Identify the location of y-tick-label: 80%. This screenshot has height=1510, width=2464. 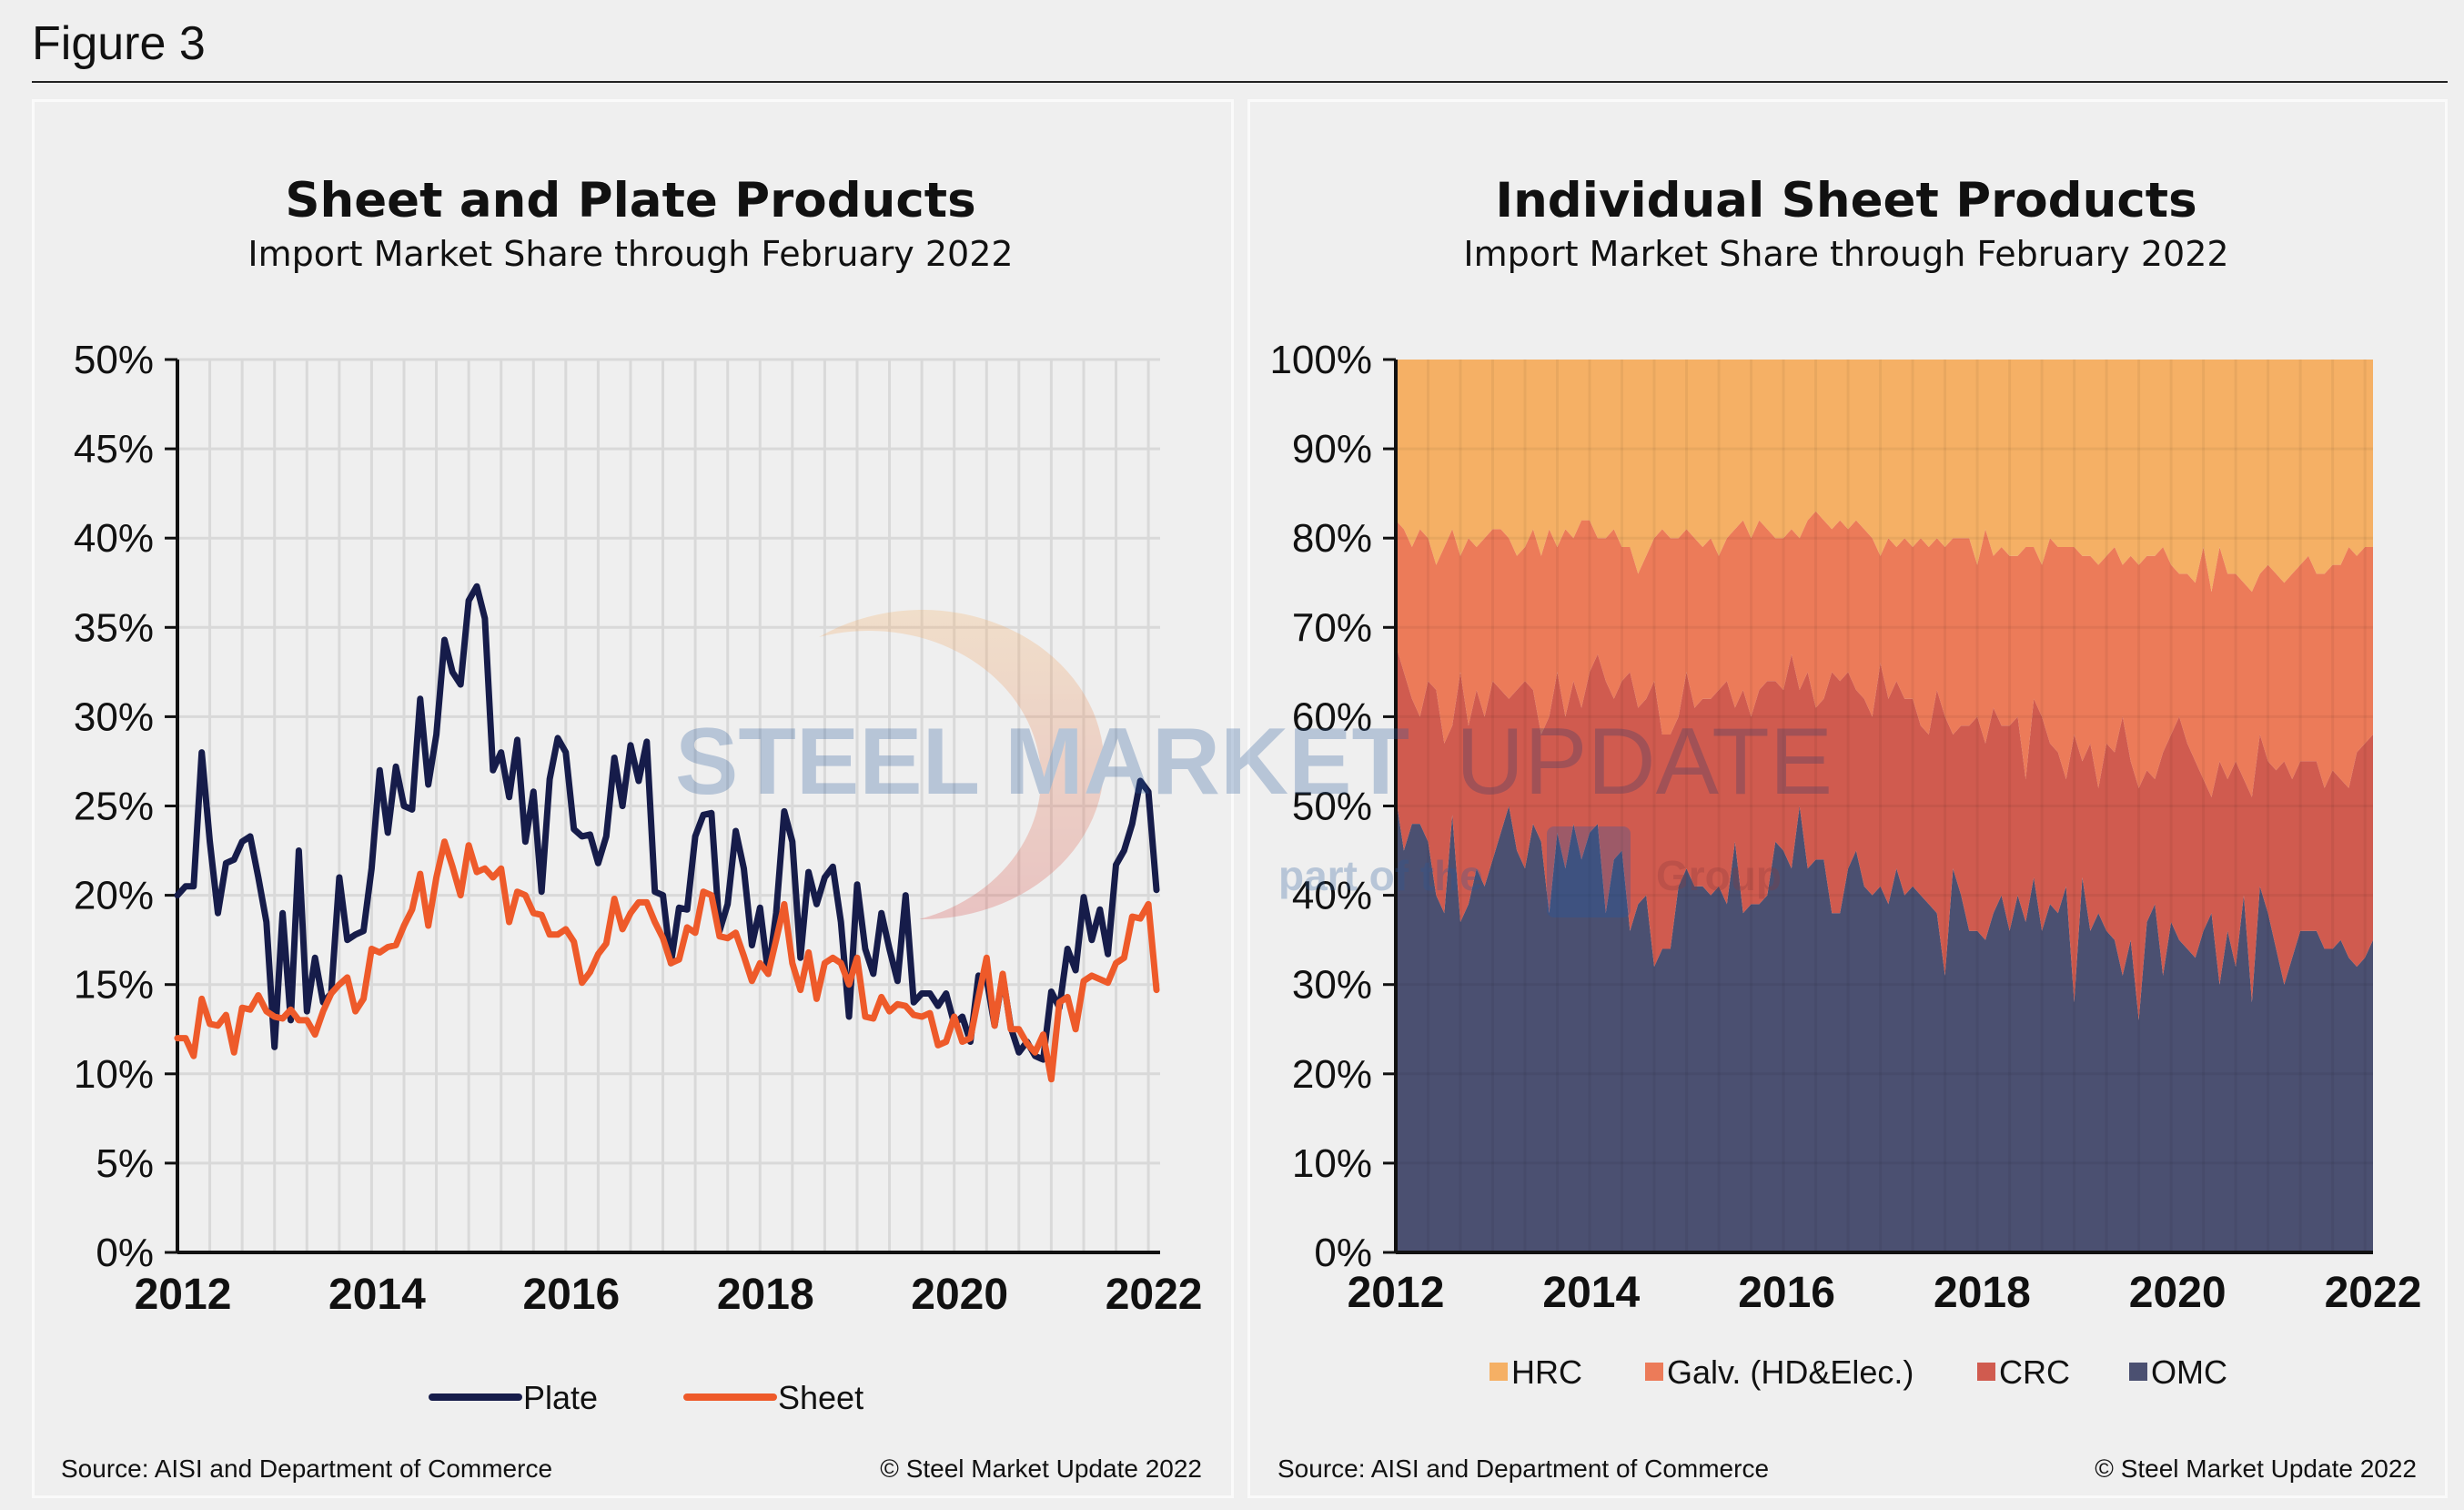
(1332, 538).